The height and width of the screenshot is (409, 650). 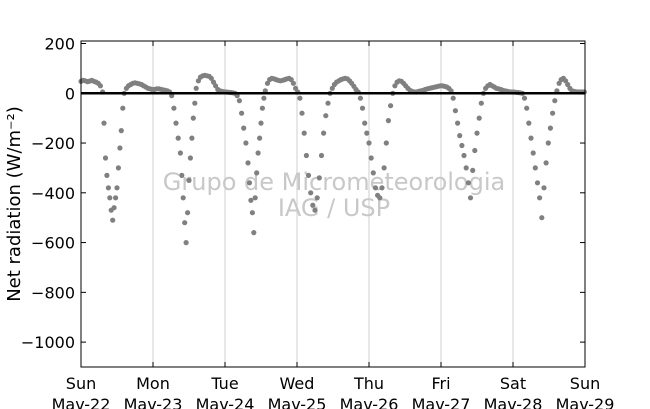 I want to click on x-tick-label-date: Mav-25, so click(x=297, y=402).